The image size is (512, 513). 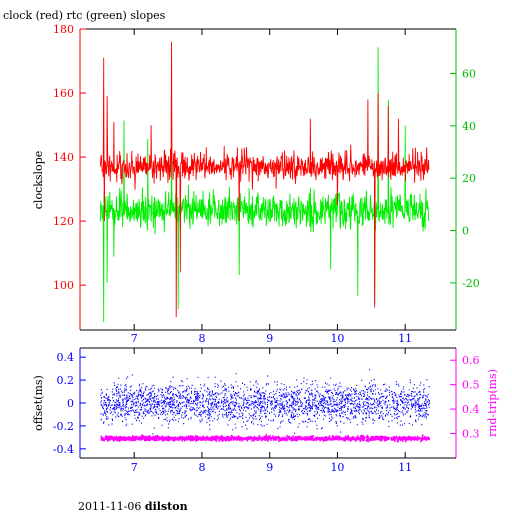 I want to click on offset-series-points, so click(x=265, y=402).